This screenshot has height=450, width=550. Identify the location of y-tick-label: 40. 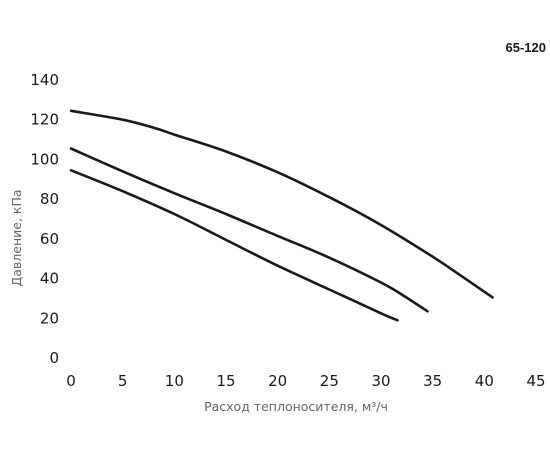
(49, 279).